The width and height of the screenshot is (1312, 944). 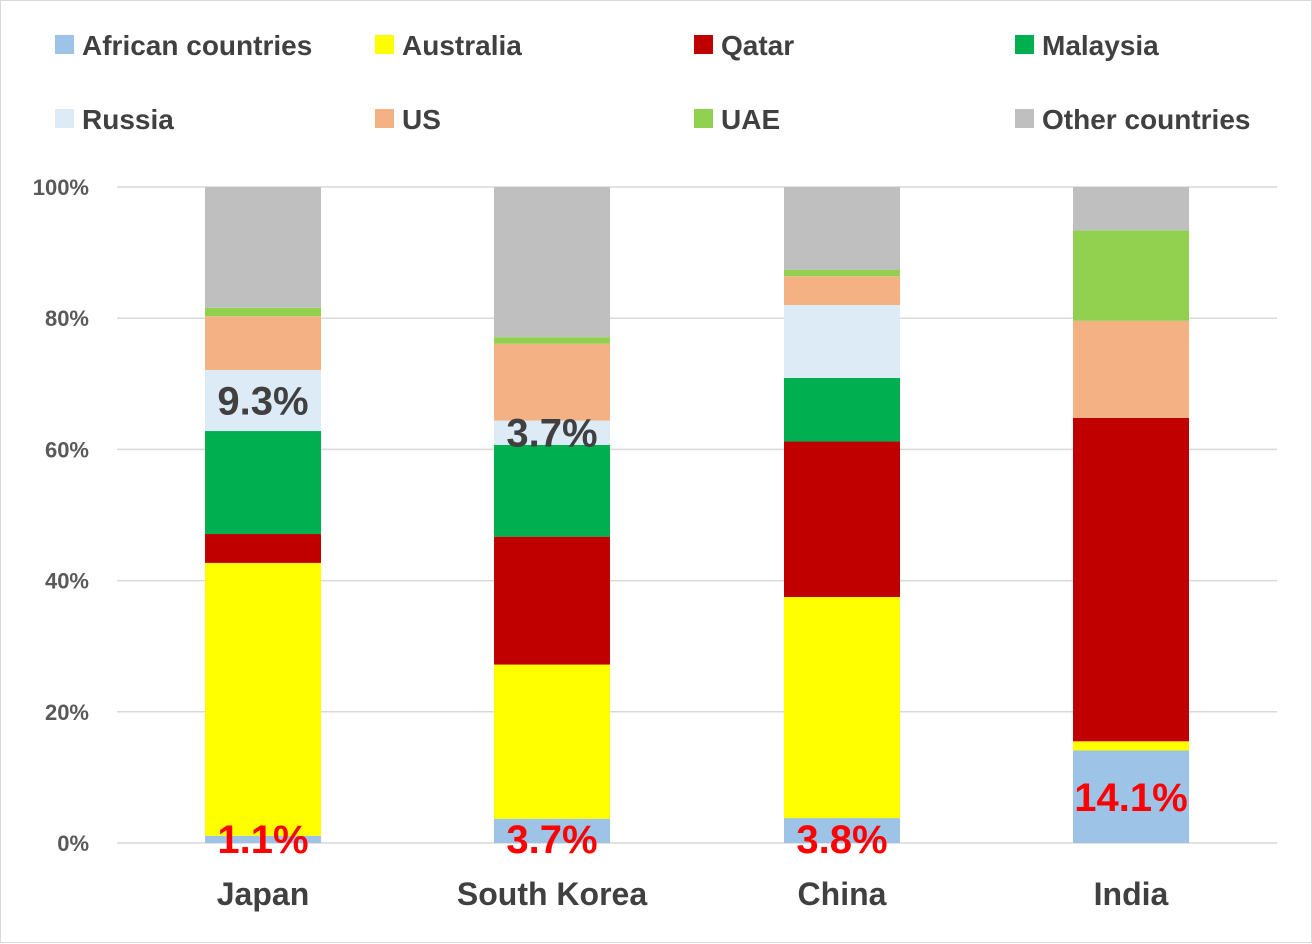 What do you see at coordinates (552, 894) in the screenshot?
I see `x-category-label: South Korea` at bounding box center [552, 894].